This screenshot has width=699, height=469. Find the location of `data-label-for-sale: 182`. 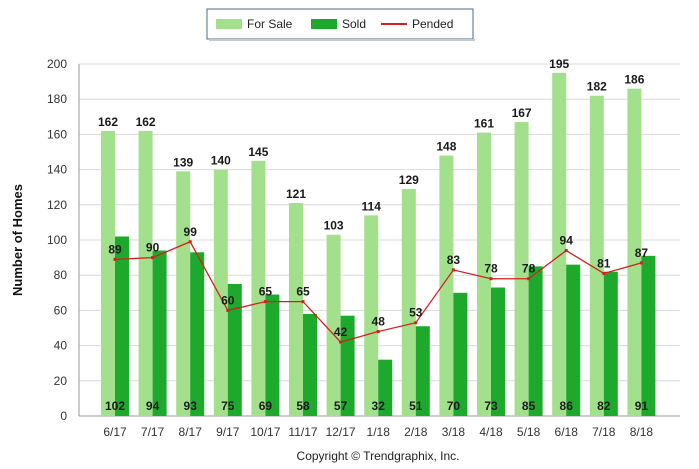

data-label-for-sale: 182 is located at coordinates (597, 87).